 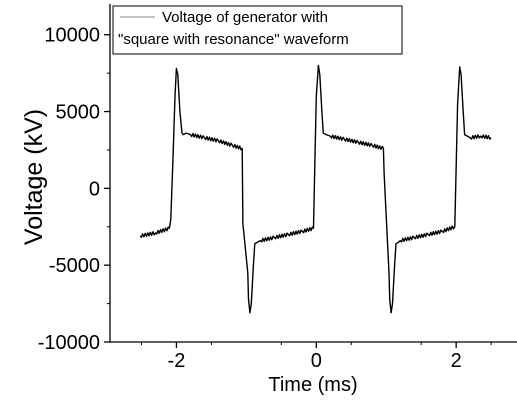 What do you see at coordinates (312, 385) in the screenshot?
I see `x-axis-label: Time (ms)` at bounding box center [312, 385].